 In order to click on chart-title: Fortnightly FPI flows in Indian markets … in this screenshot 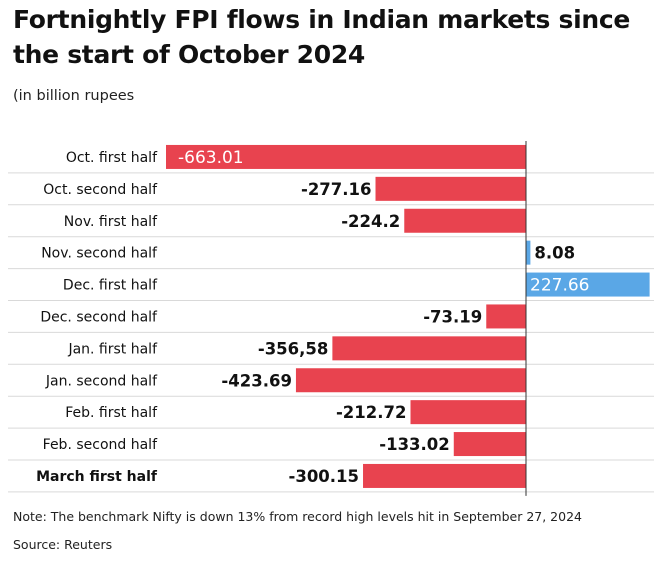, I will do `click(322, 37)`.